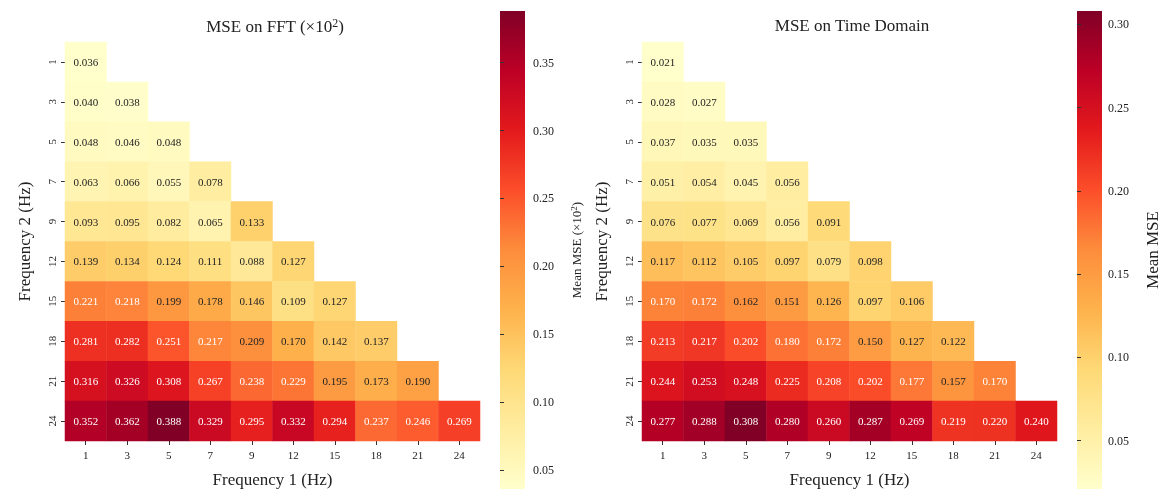 This screenshot has height=501, width=1171. Describe the element at coordinates (252, 221) in the screenshot. I see `data-label: 0.133` at that location.